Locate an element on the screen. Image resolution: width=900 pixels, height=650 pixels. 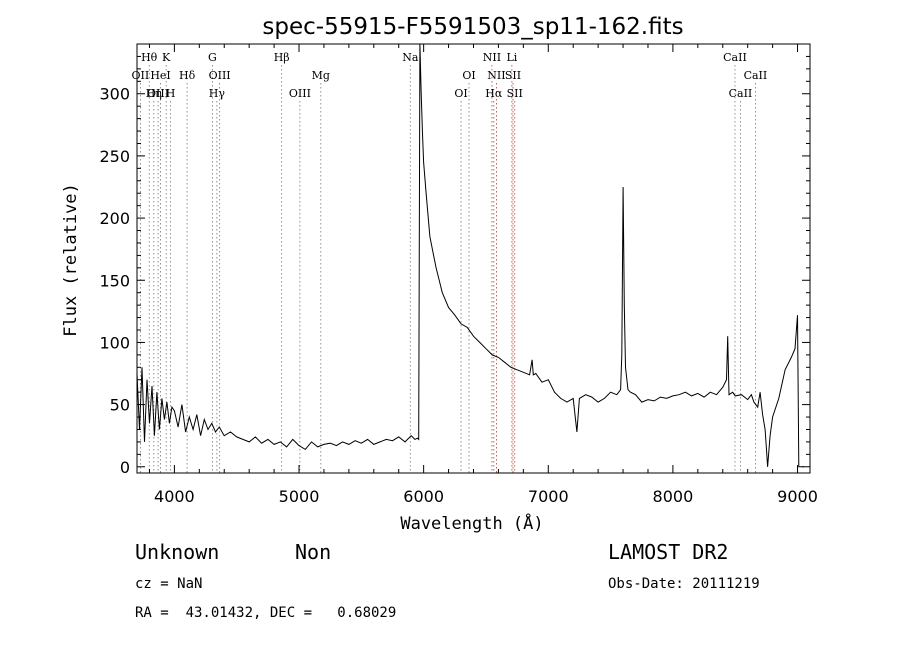
spectral-subclass: Non is located at coordinates (313, 552).